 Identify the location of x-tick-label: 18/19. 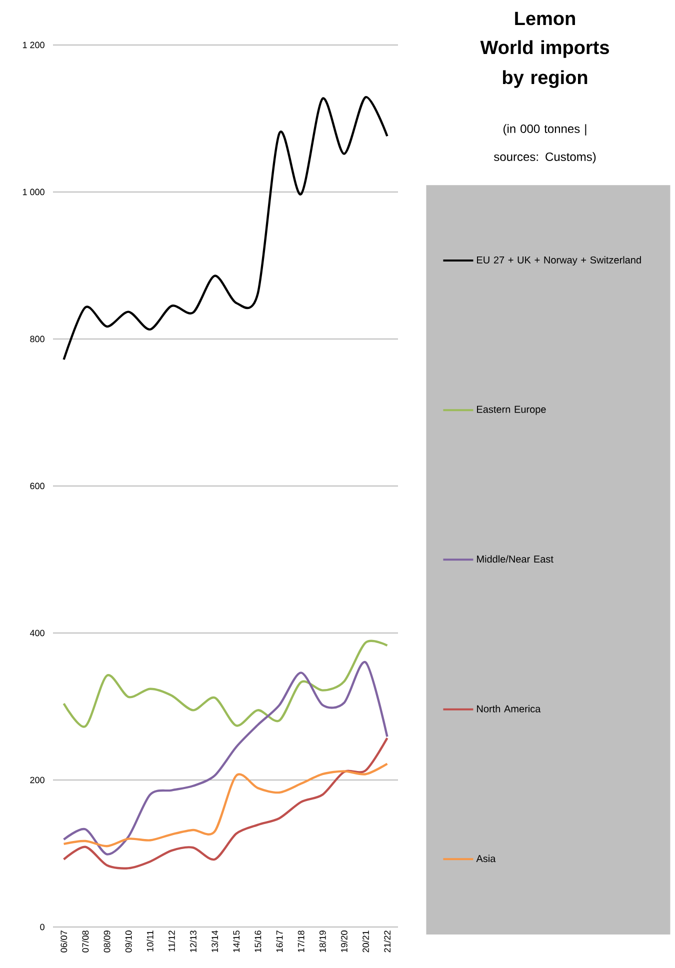
(322, 941).